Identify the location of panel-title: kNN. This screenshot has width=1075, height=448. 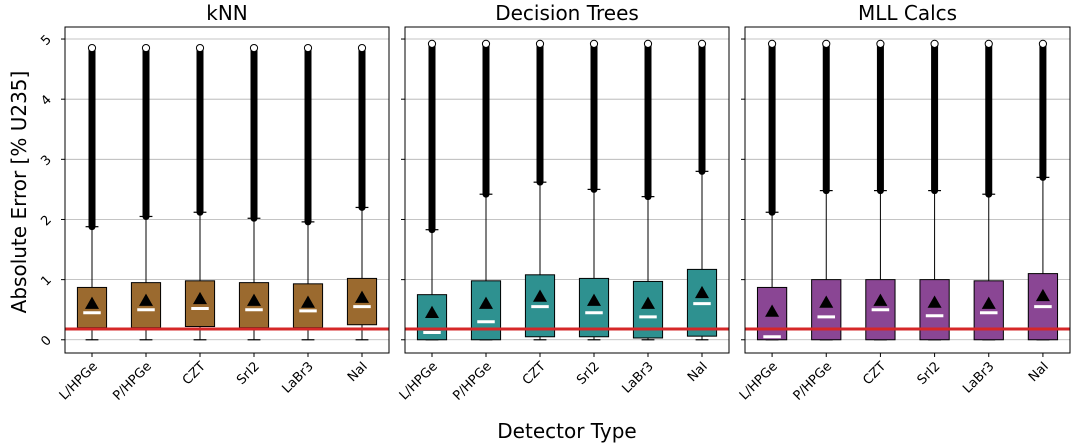
(227, 13).